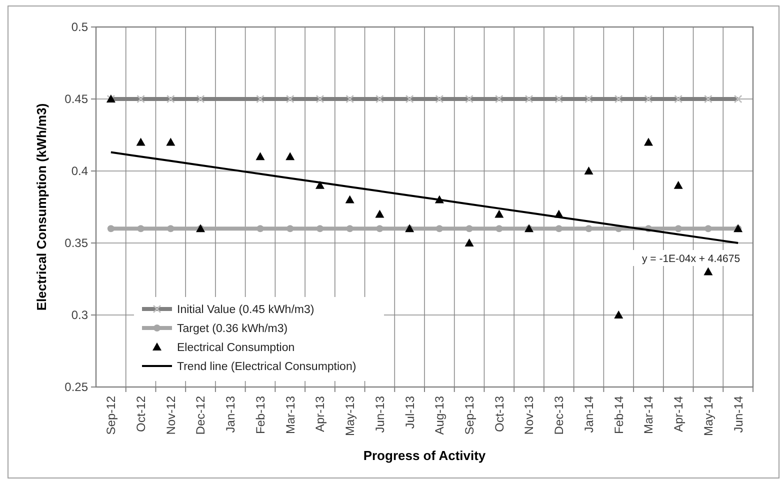  Describe the element at coordinates (679, 414) in the screenshot. I see `x-tick-label: Apr-14` at that location.